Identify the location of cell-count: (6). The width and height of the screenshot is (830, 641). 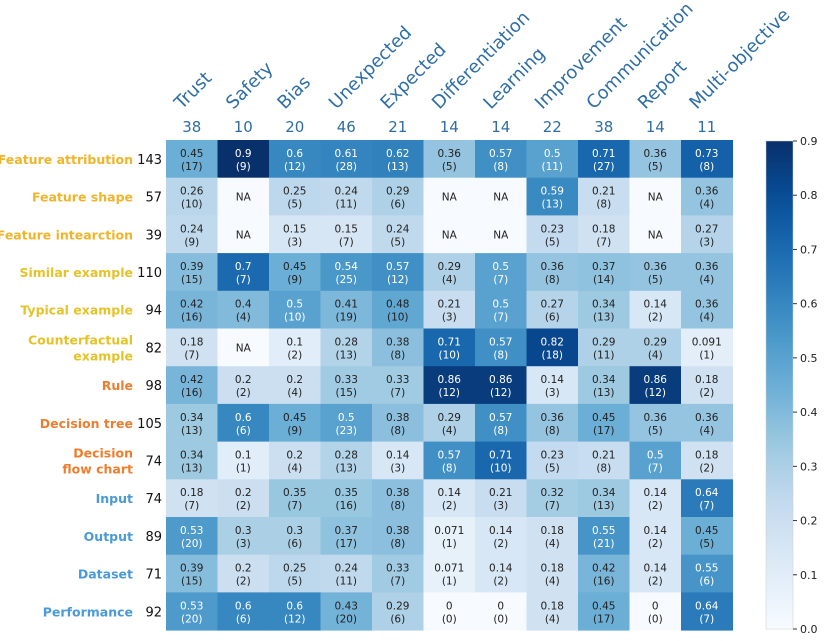
(706, 582).